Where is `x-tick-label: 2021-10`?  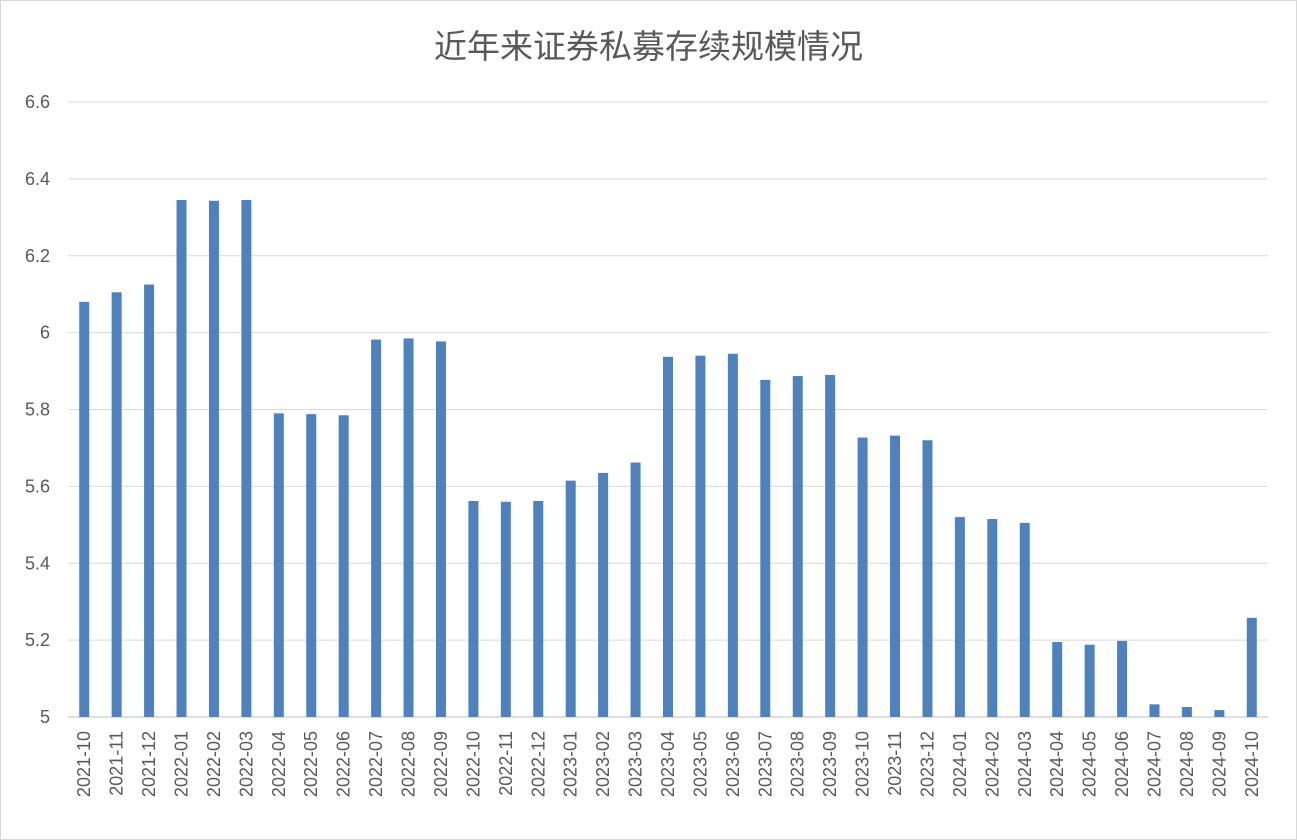
x-tick-label: 2021-10 is located at coordinates (84, 764).